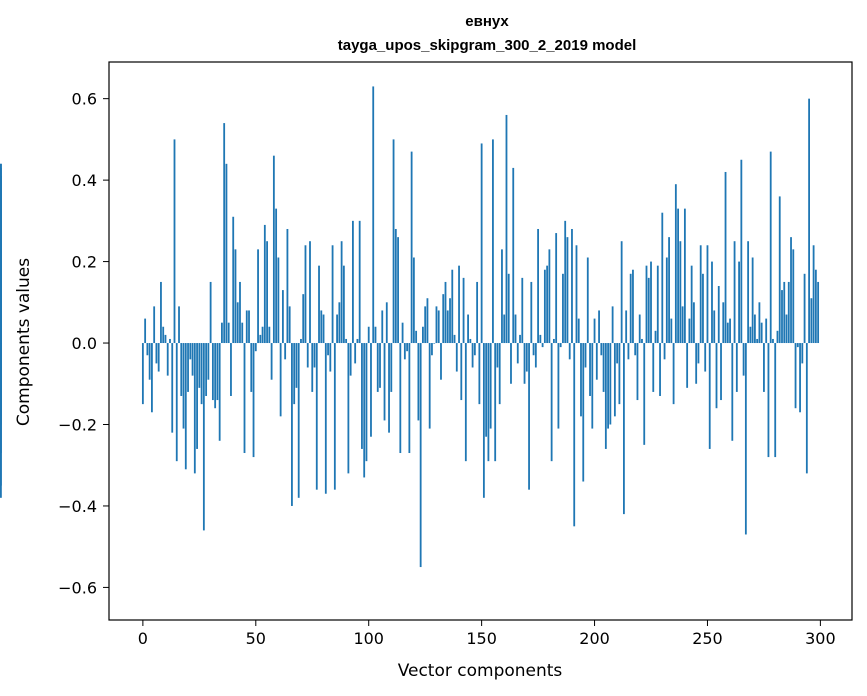  What do you see at coordinates (820, 638) in the screenshot?
I see `x-tick-label-300: 300` at bounding box center [820, 638].